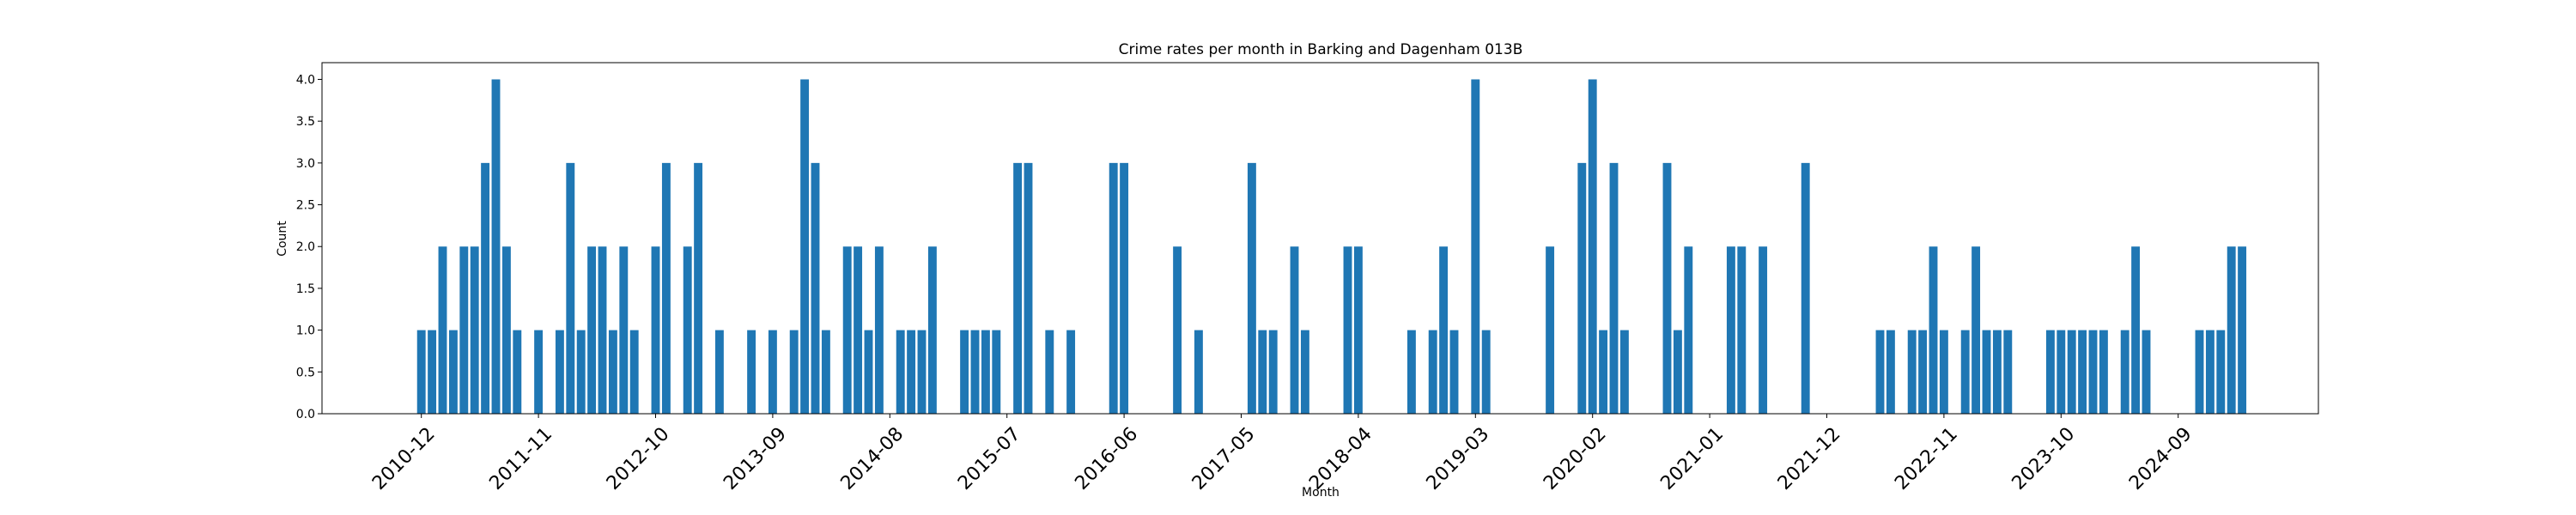 This screenshot has width=2576, height=515. I want to click on y-tick-label: 3.0, so click(305, 164).